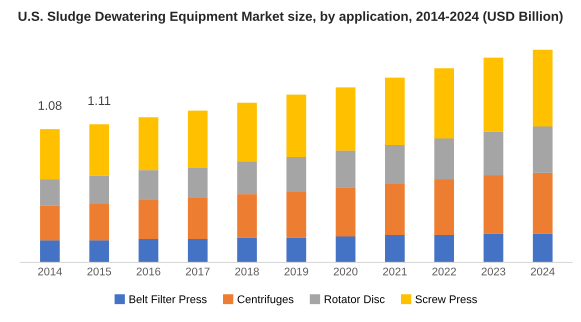  I want to click on annotation: 1.08, so click(50, 105).